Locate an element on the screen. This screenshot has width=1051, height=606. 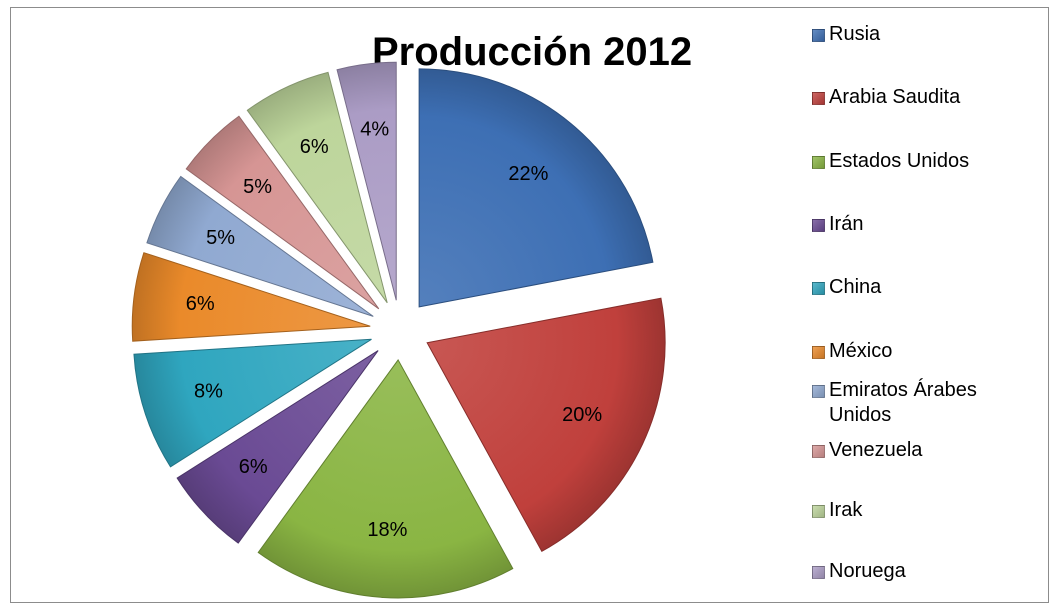
legend-label: Emiratos Árabes Unidos is located at coordinates (903, 402).